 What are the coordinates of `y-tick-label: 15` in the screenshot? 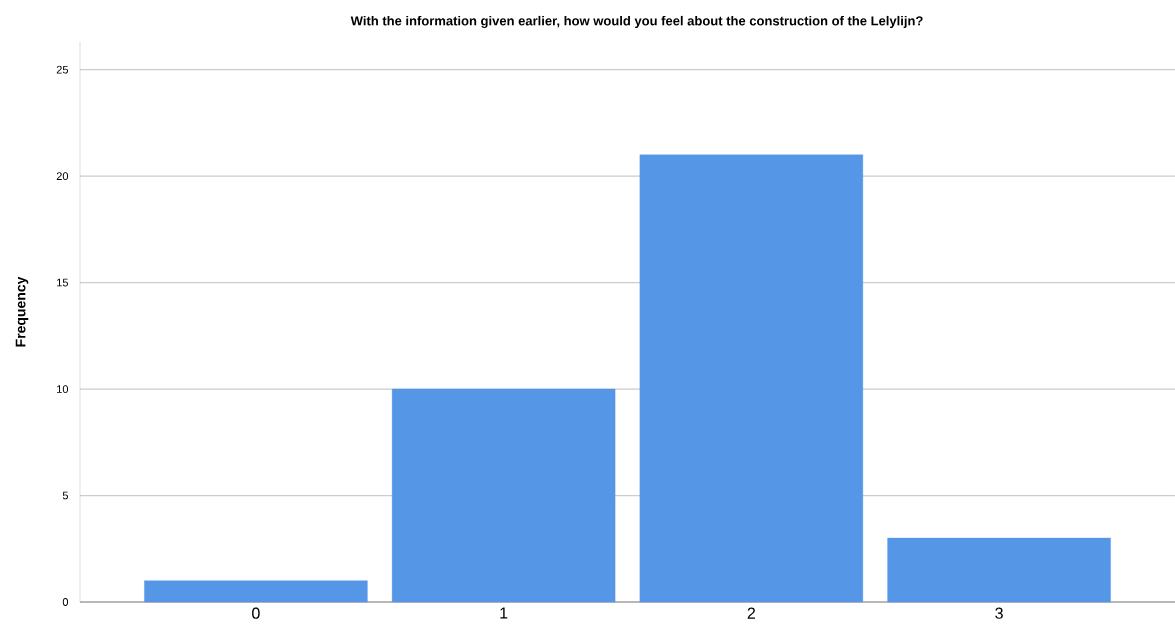 It's located at (63, 282).